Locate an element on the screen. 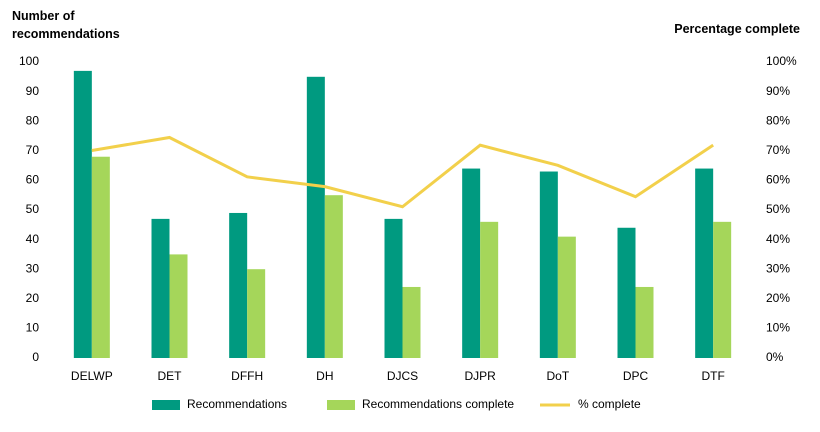 The width and height of the screenshot is (820, 432). y-tick-label: 0 is located at coordinates (35, 357).